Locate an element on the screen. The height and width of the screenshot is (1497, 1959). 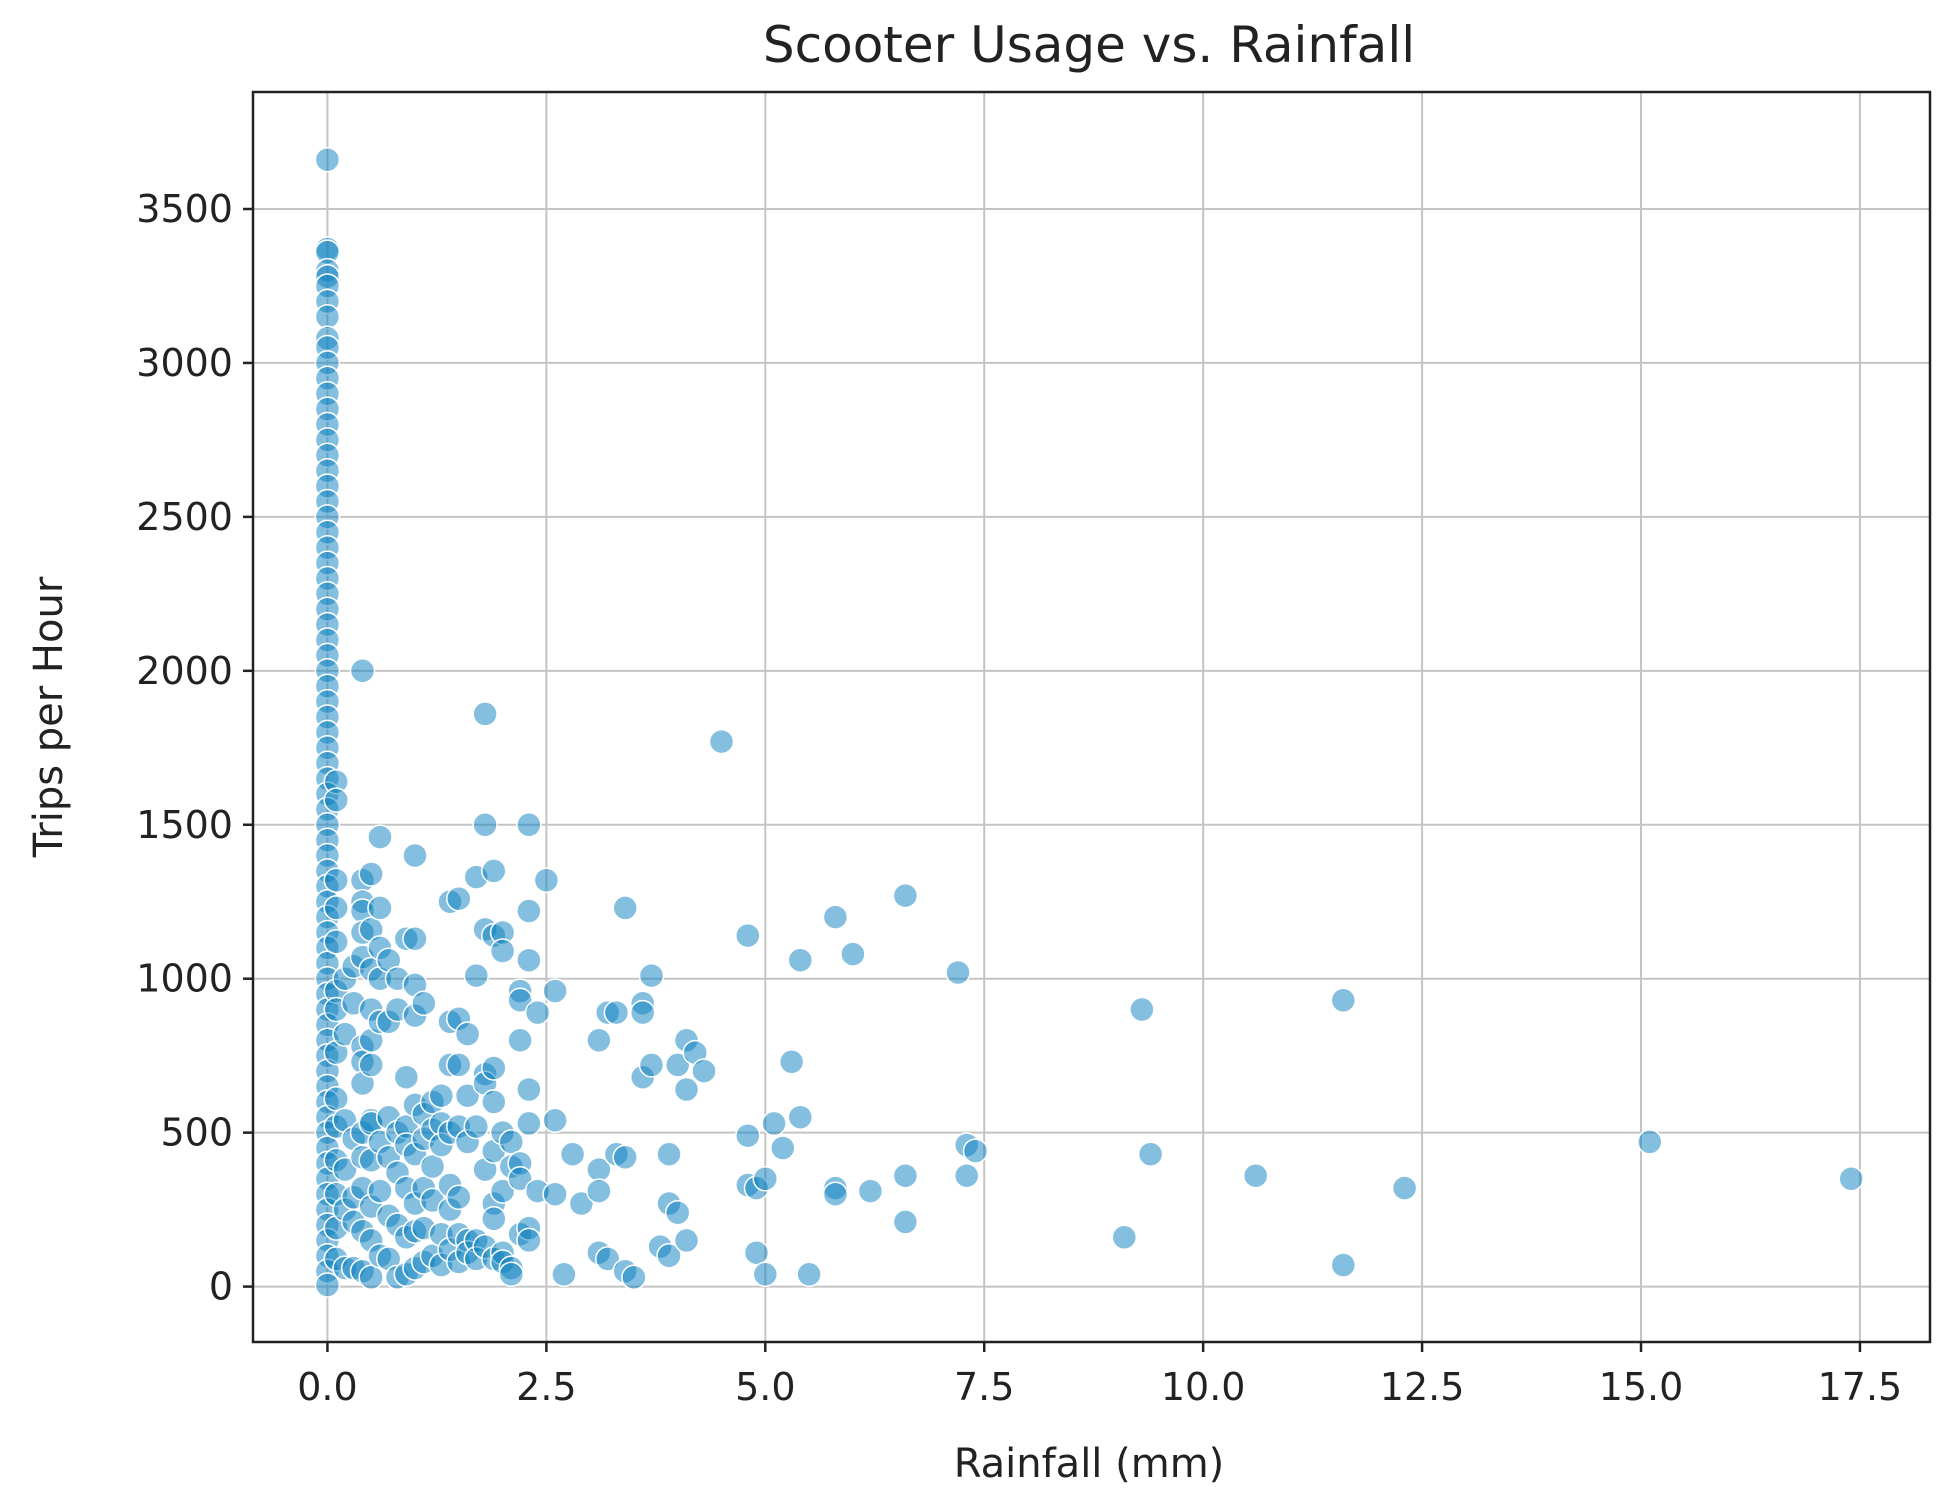
x-tick-label: 7.5 is located at coordinates (984, 1387).